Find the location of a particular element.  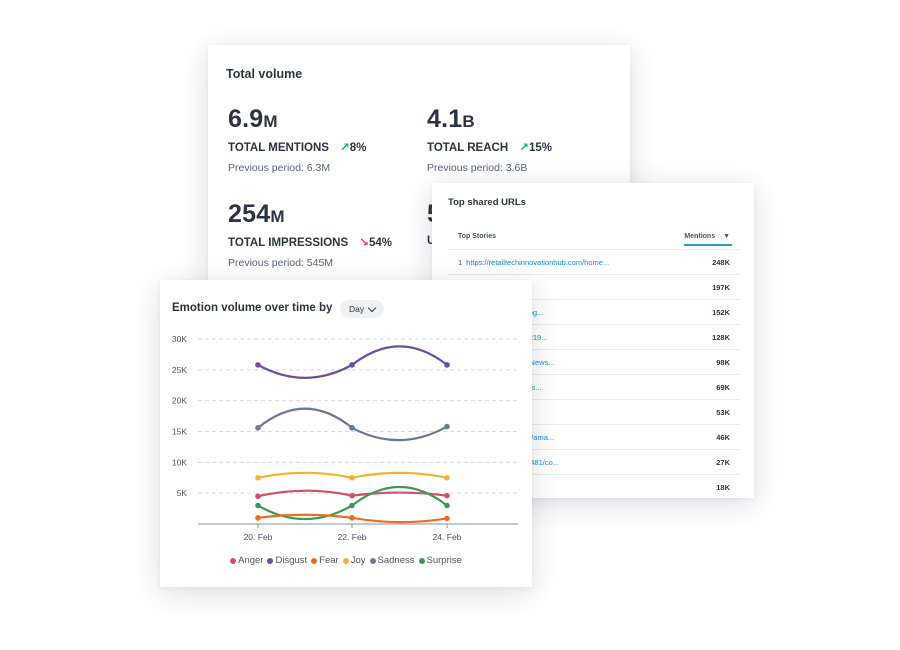

metric-previous-period: Previous period: 6.3M is located at coordinates (279, 168).